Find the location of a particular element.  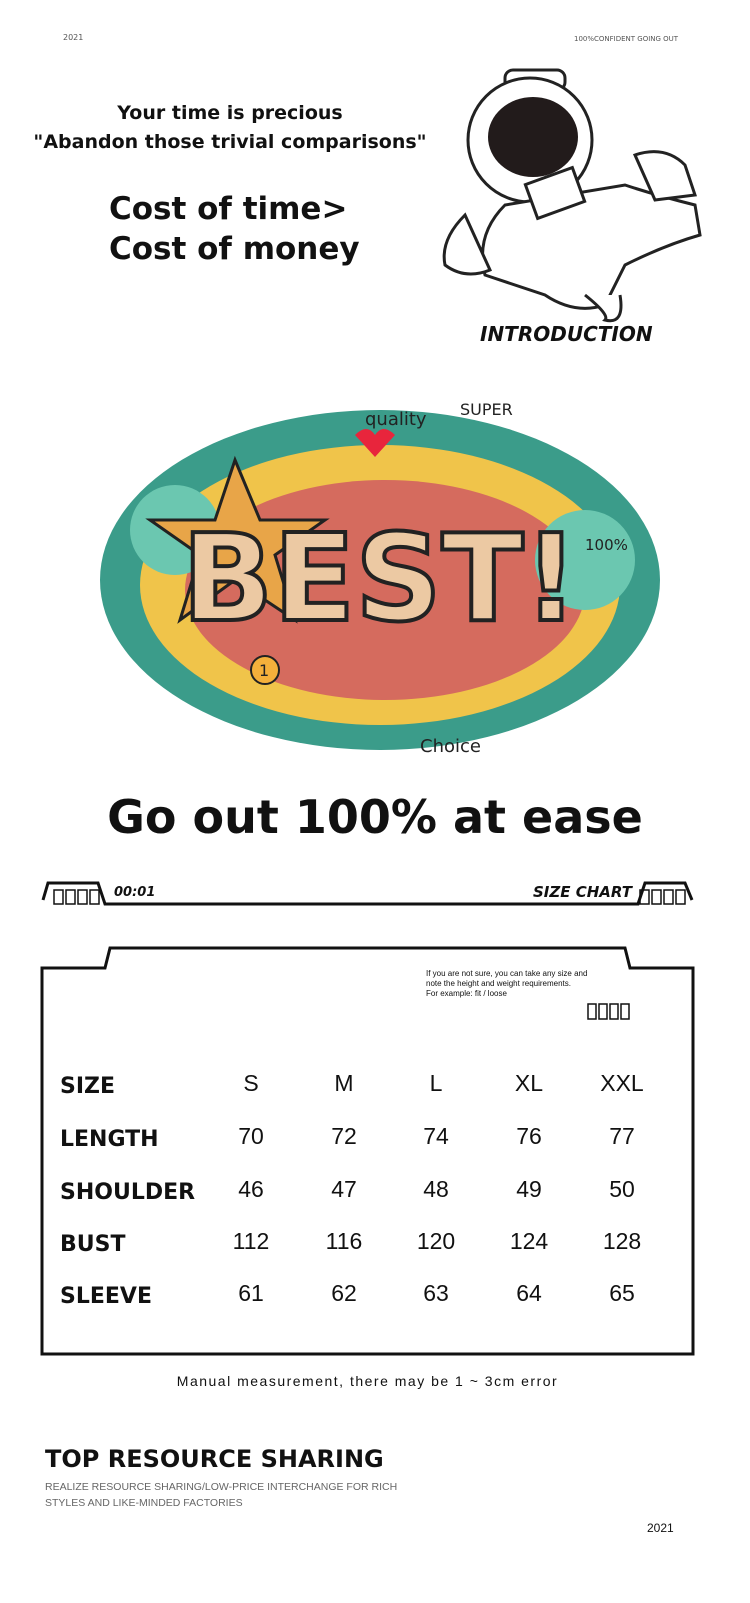

cost-of-money: Cost of money is located at coordinates (234, 249).